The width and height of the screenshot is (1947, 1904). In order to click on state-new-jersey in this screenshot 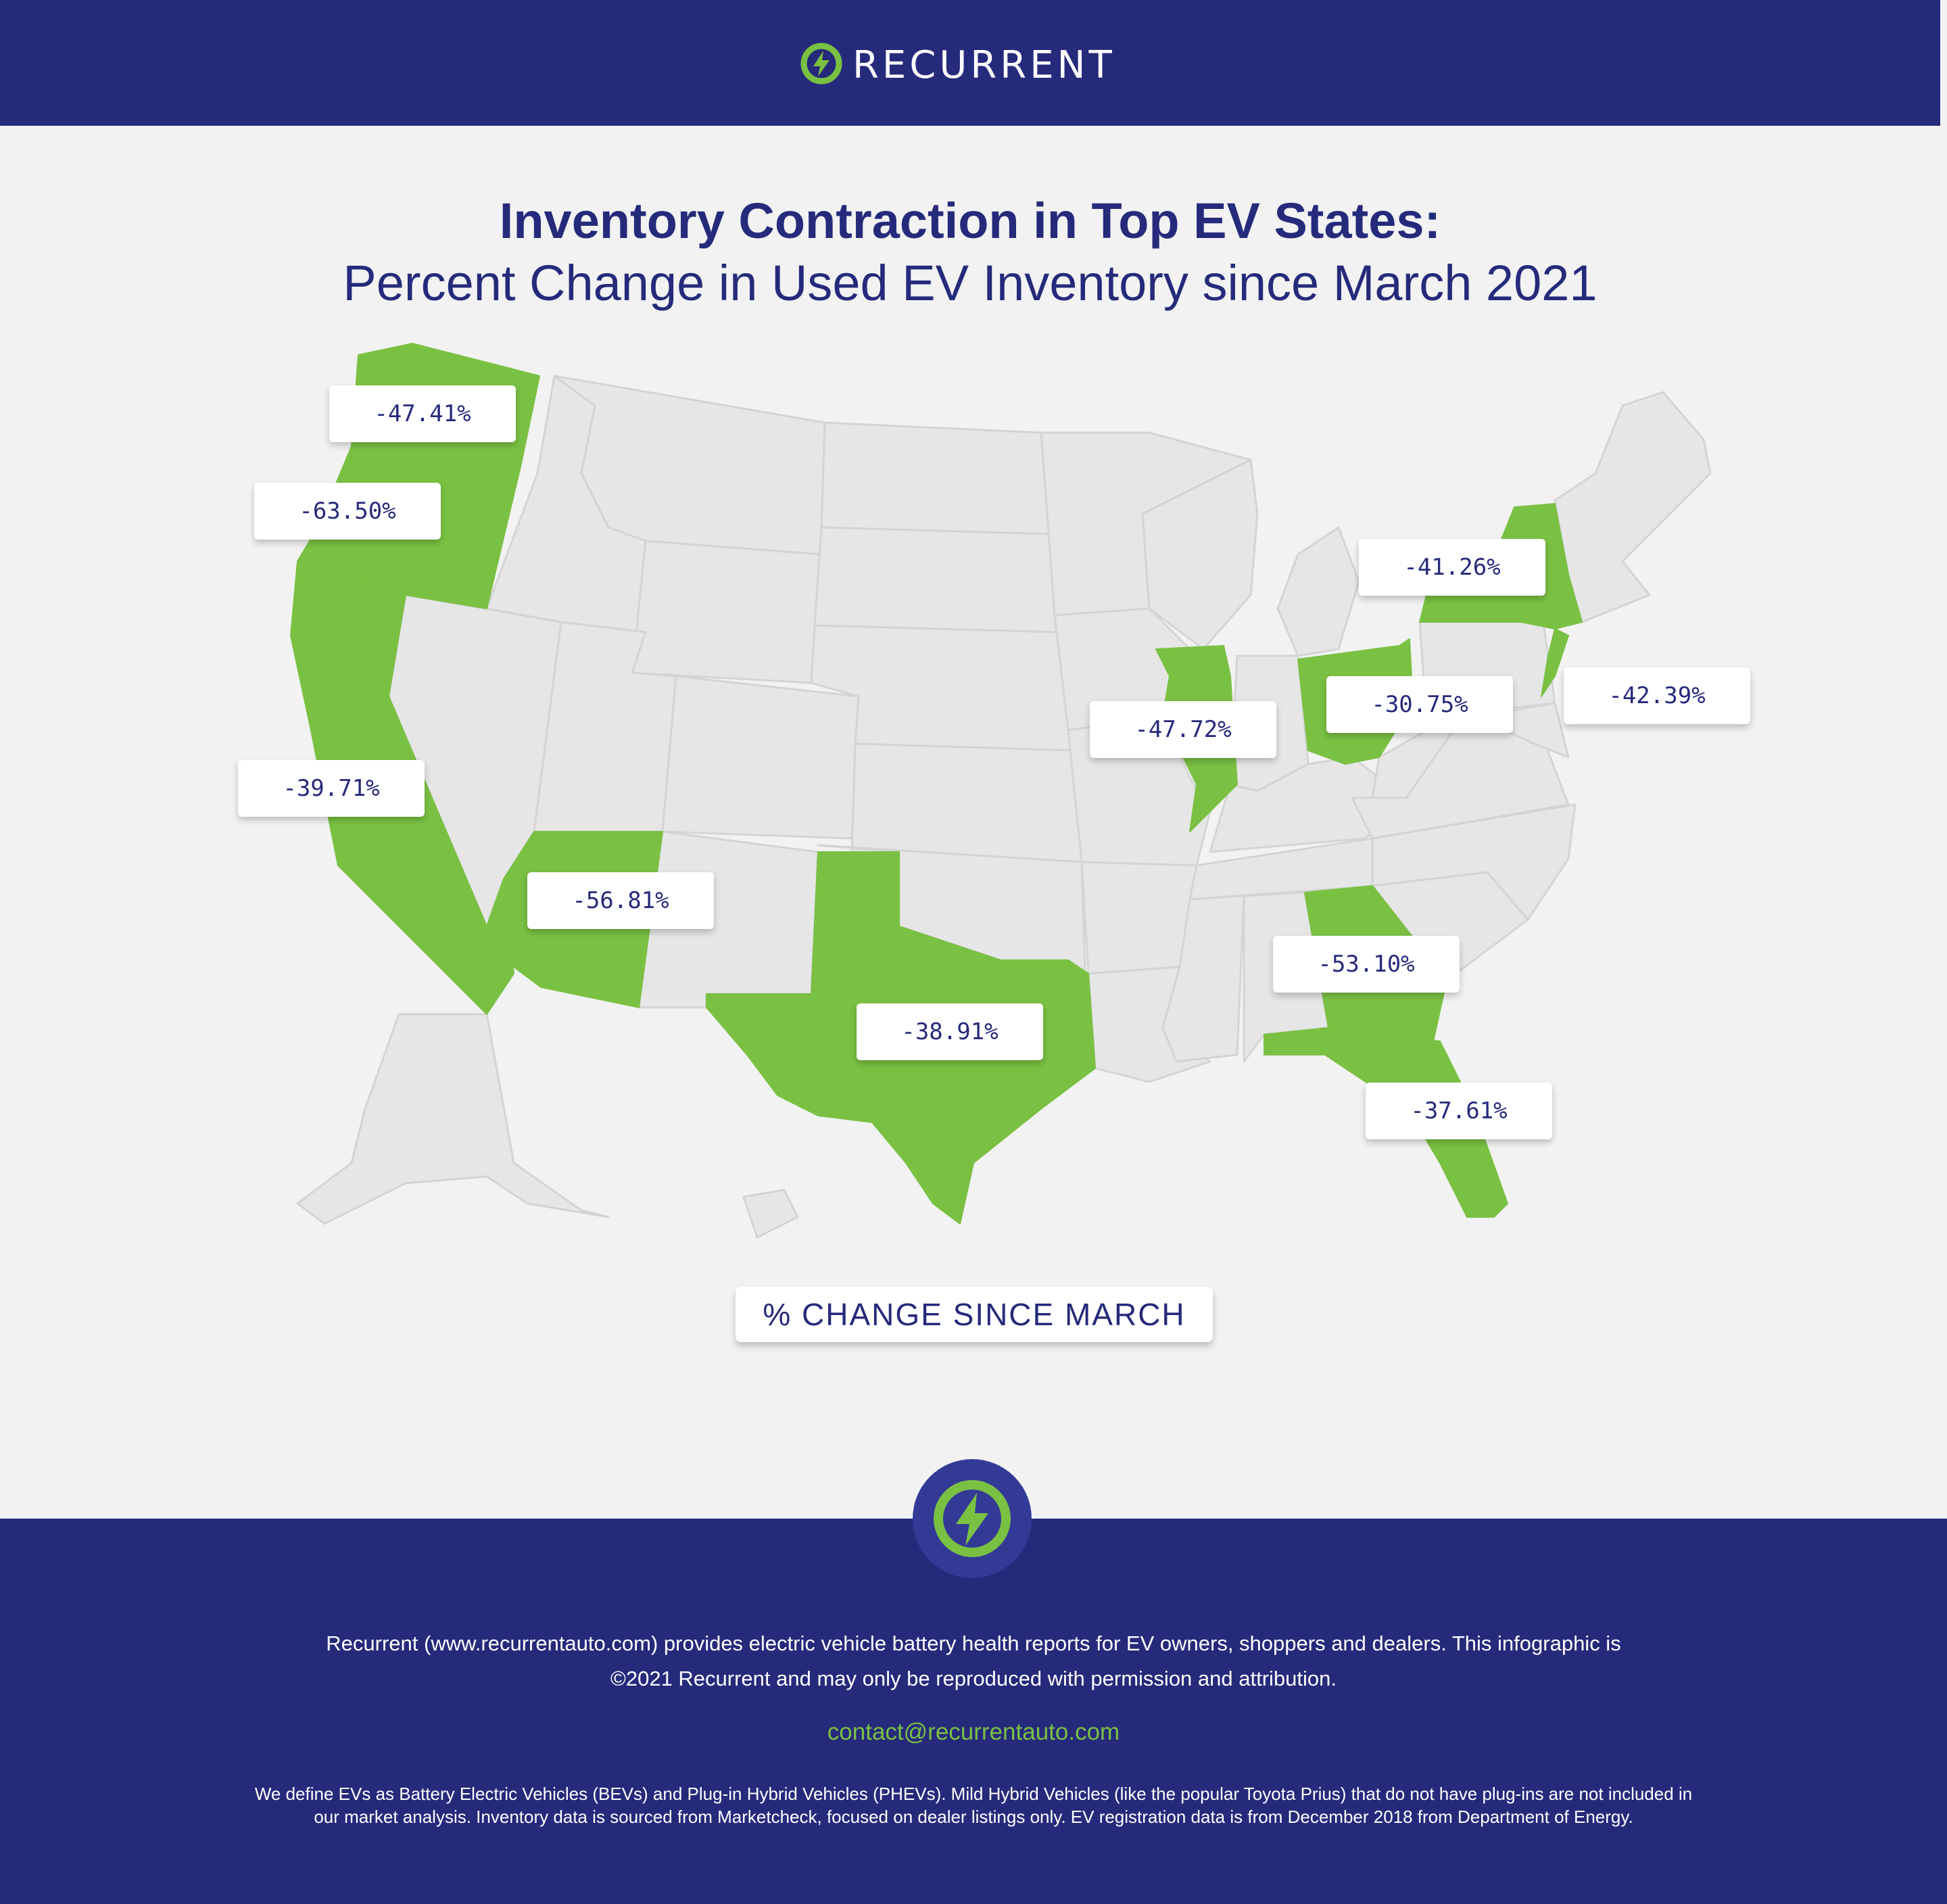, I will do `click(1555, 663)`.